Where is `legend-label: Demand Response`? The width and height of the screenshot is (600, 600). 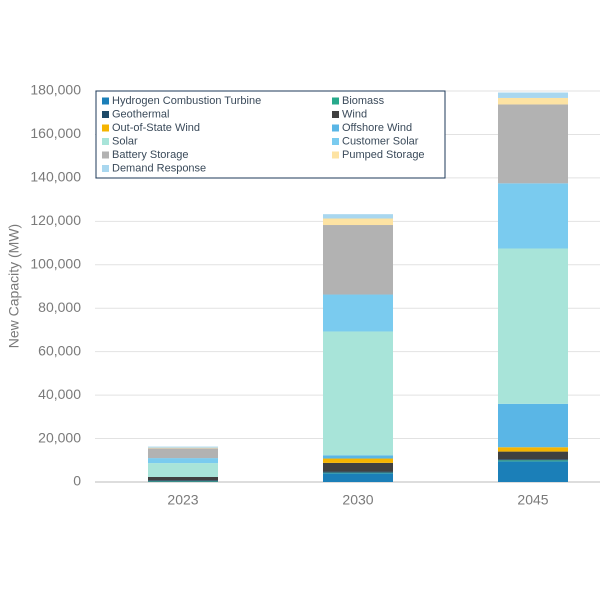
legend-label: Demand Response is located at coordinates (159, 168).